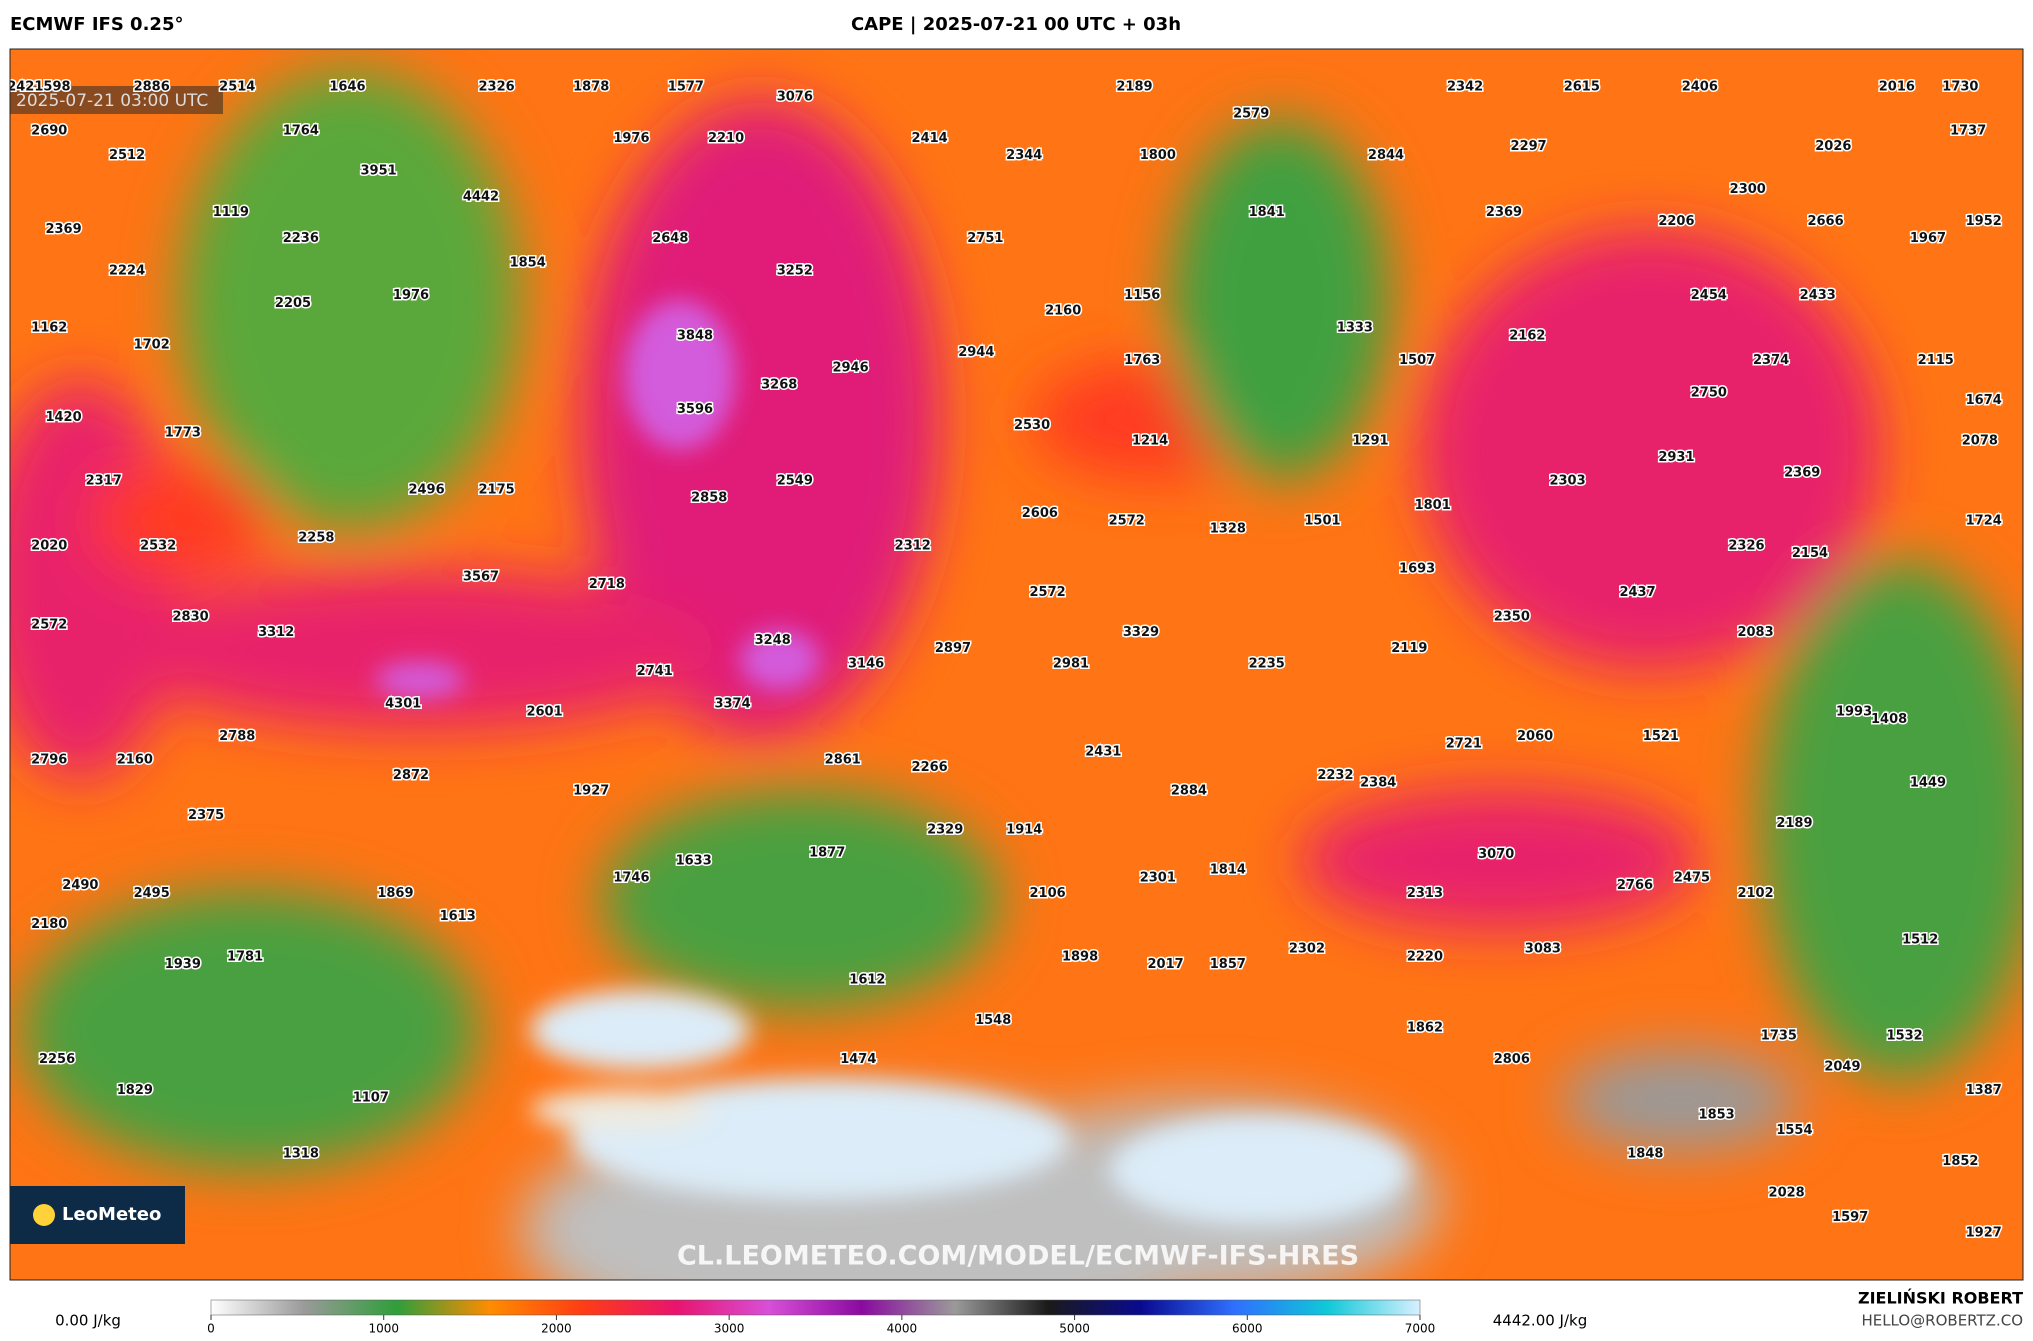 This screenshot has width=2033, height=1341. I want to click on value-label: 1993, so click(1854, 711).